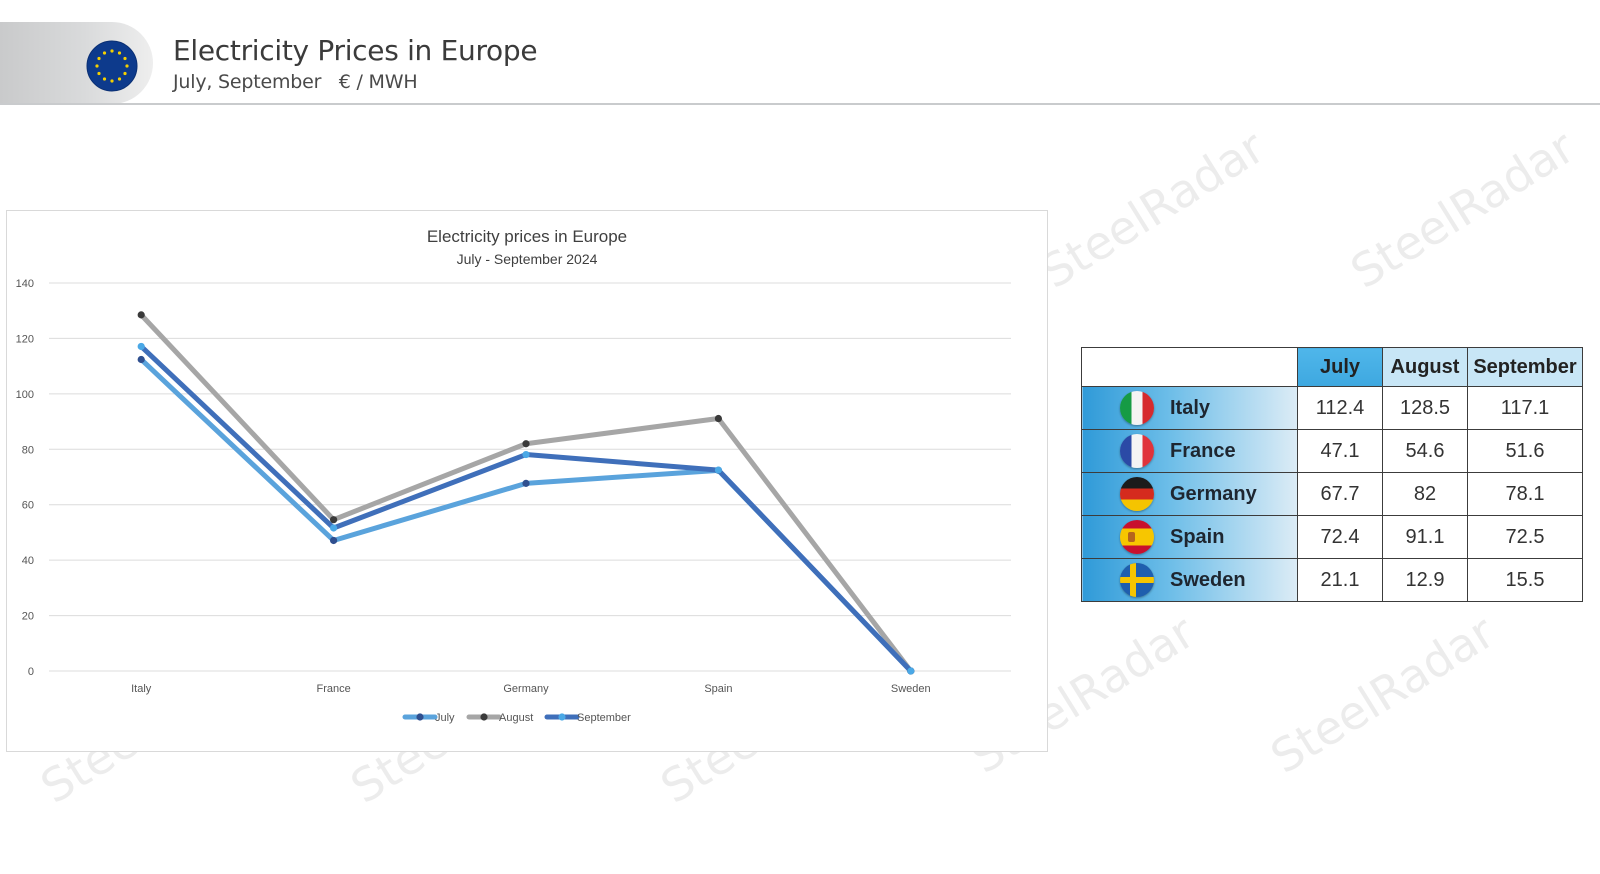 Image resolution: width=1600 pixels, height=874 pixels. Describe the element at coordinates (141, 689) in the screenshot. I see `x-tick-label: Italy` at that location.